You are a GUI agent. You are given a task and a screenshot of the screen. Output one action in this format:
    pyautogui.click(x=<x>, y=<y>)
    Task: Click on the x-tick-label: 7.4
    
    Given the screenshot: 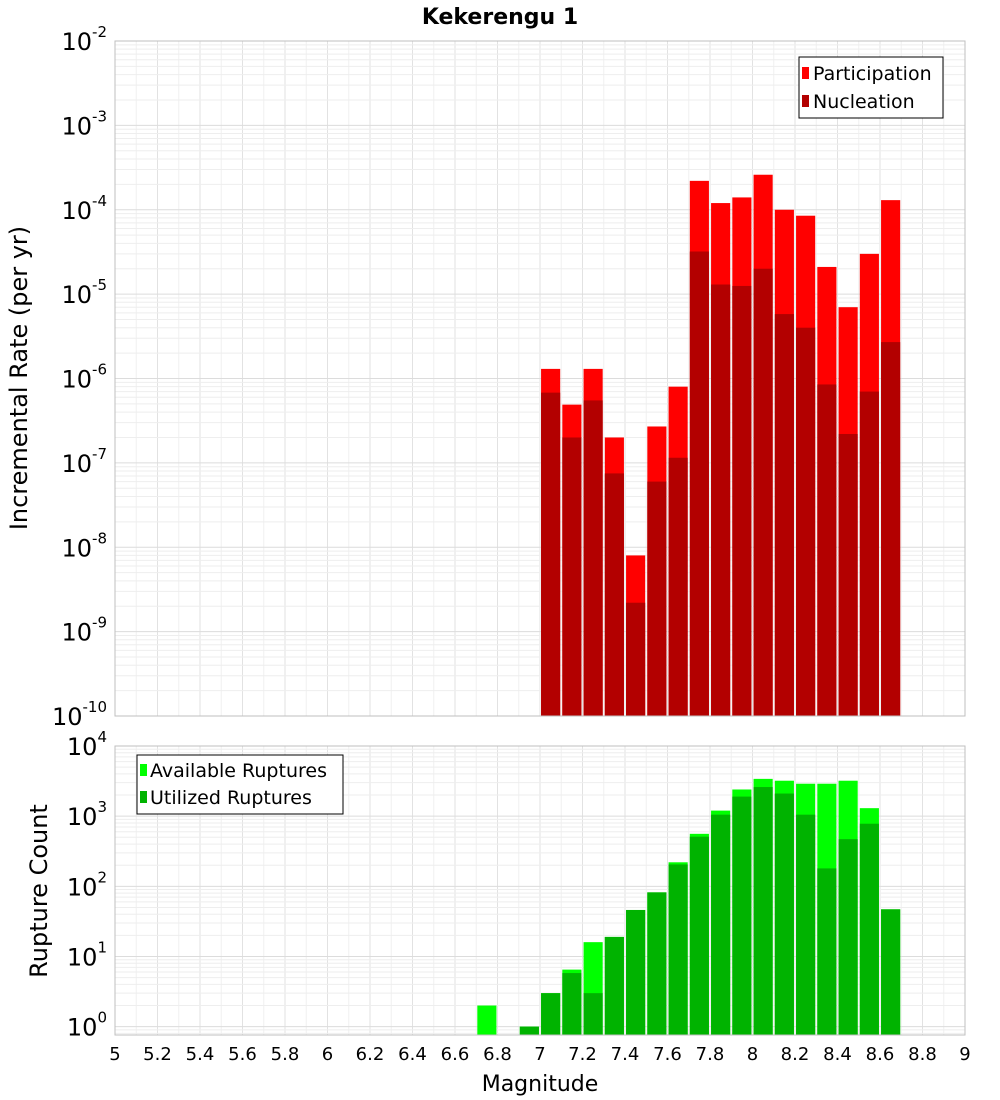 What is the action you would take?
    pyautogui.click(x=625, y=1054)
    